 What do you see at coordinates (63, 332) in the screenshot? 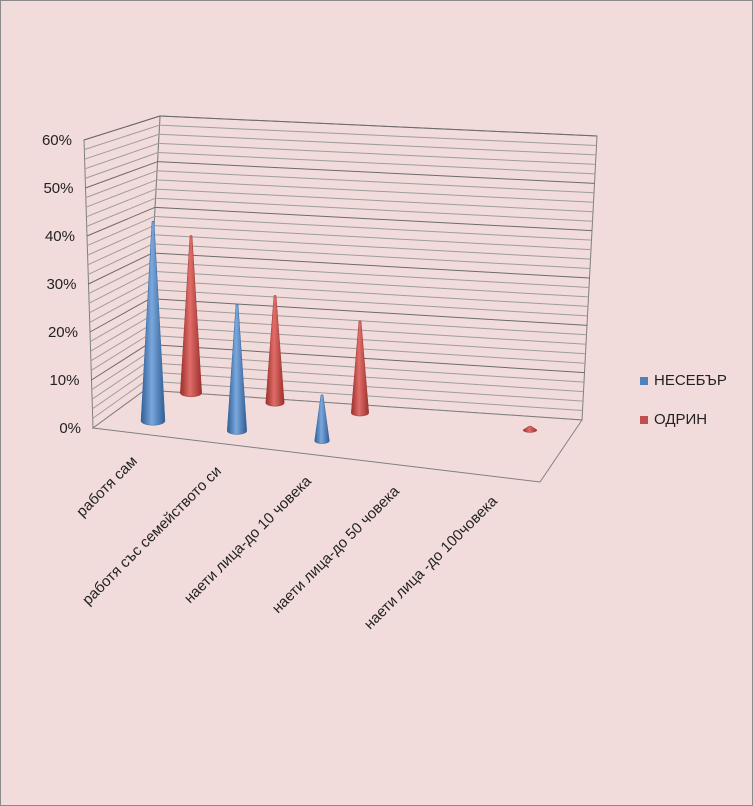
I see `y-tick-label: 20%` at bounding box center [63, 332].